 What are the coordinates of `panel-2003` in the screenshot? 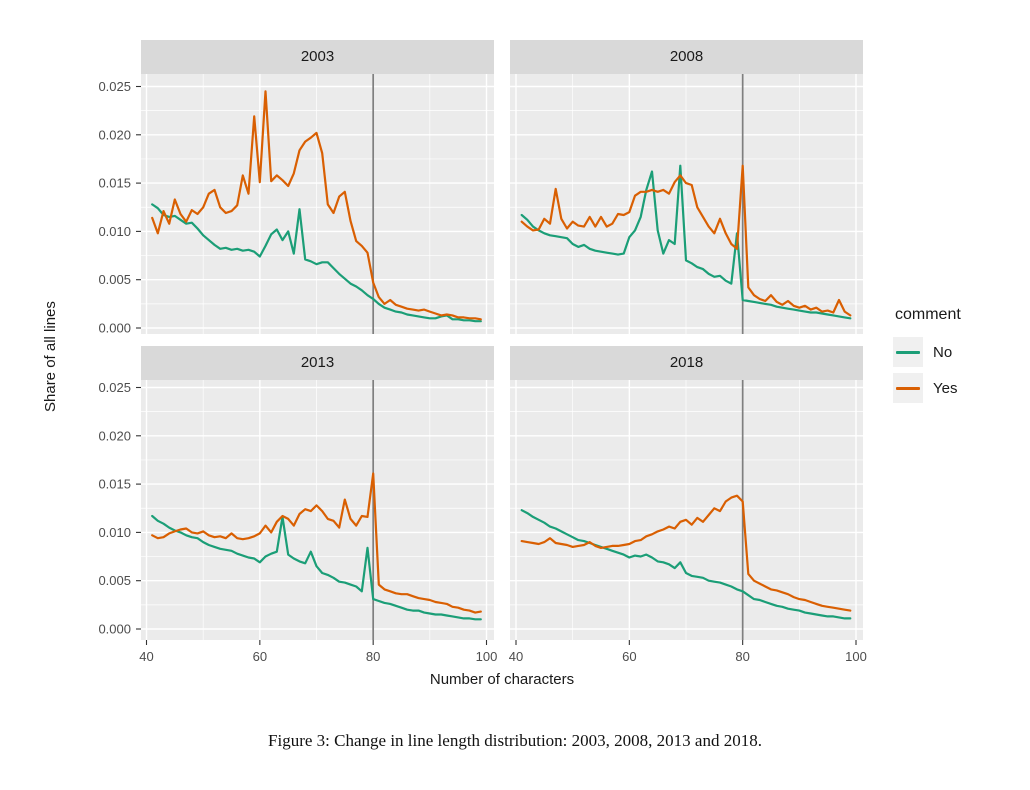 It's located at (317, 204).